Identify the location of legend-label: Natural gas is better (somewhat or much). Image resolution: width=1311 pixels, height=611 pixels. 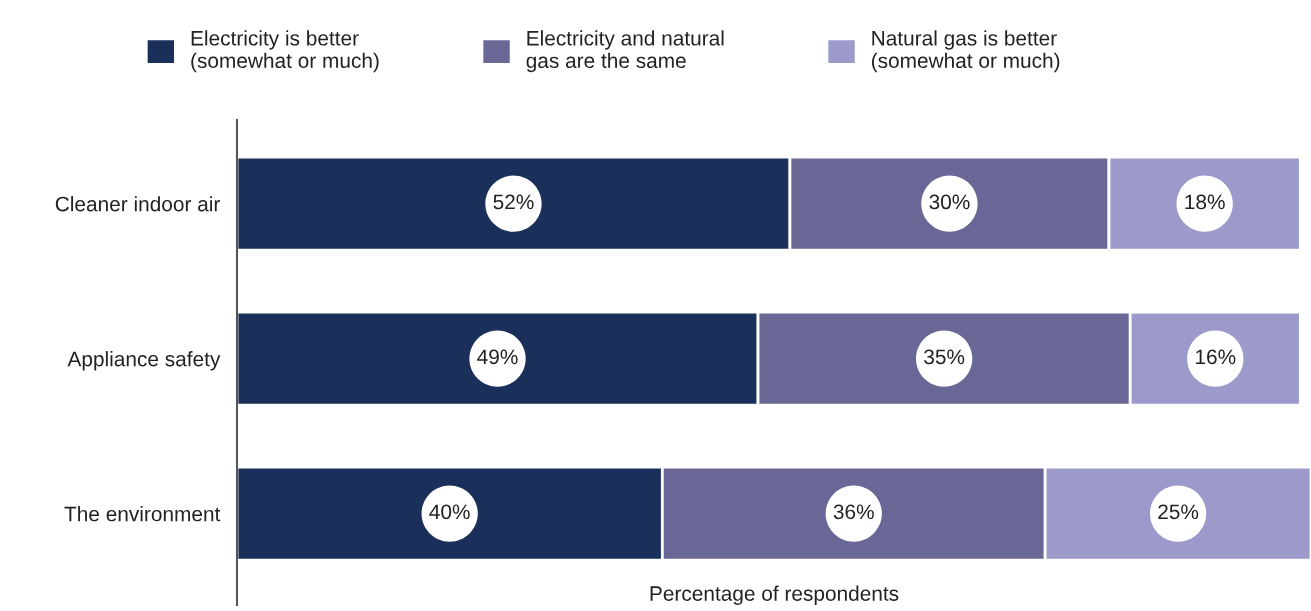
(965, 51).